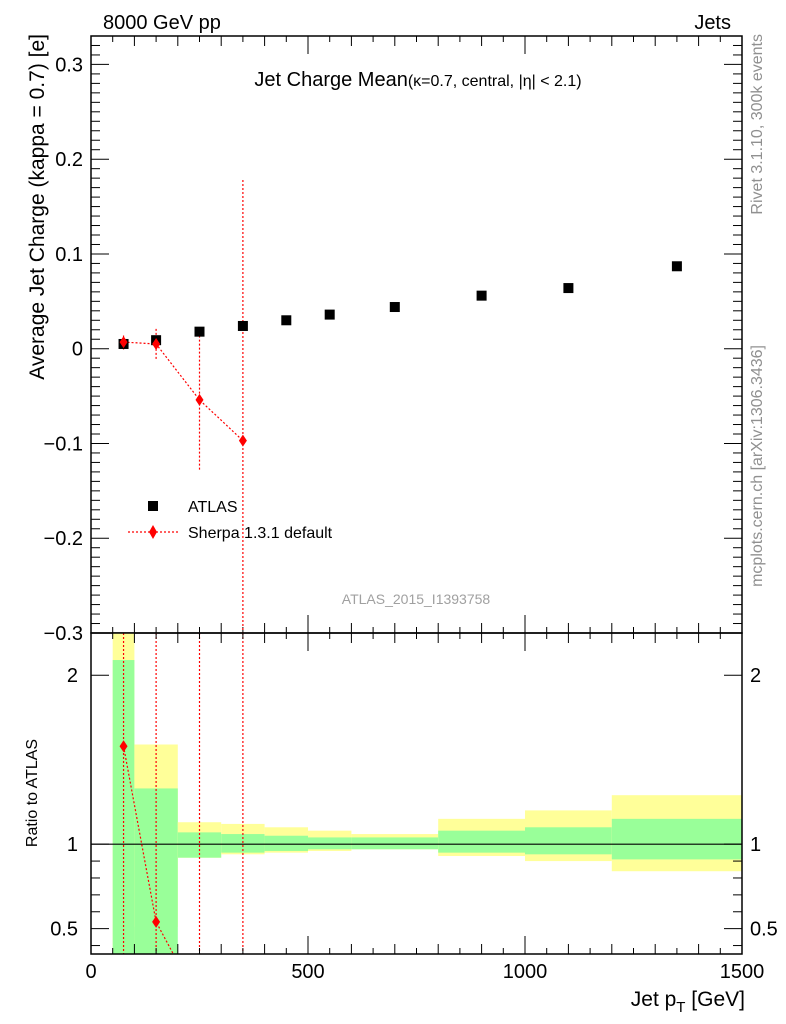 This screenshot has width=786, height=1024. What do you see at coordinates (69, 160) in the screenshot?
I see `y-tick-label: 0.2` at bounding box center [69, 160].